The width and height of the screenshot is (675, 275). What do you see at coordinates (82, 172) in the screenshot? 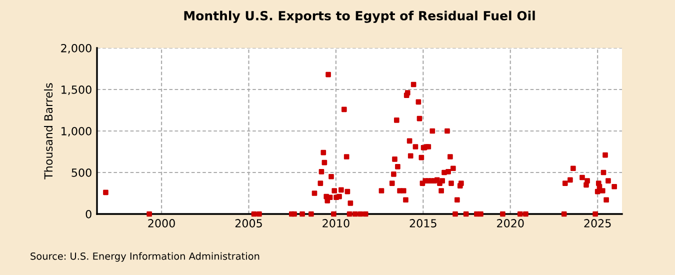
I see `y-tick-label: 500` at bounding box center [82, 172].